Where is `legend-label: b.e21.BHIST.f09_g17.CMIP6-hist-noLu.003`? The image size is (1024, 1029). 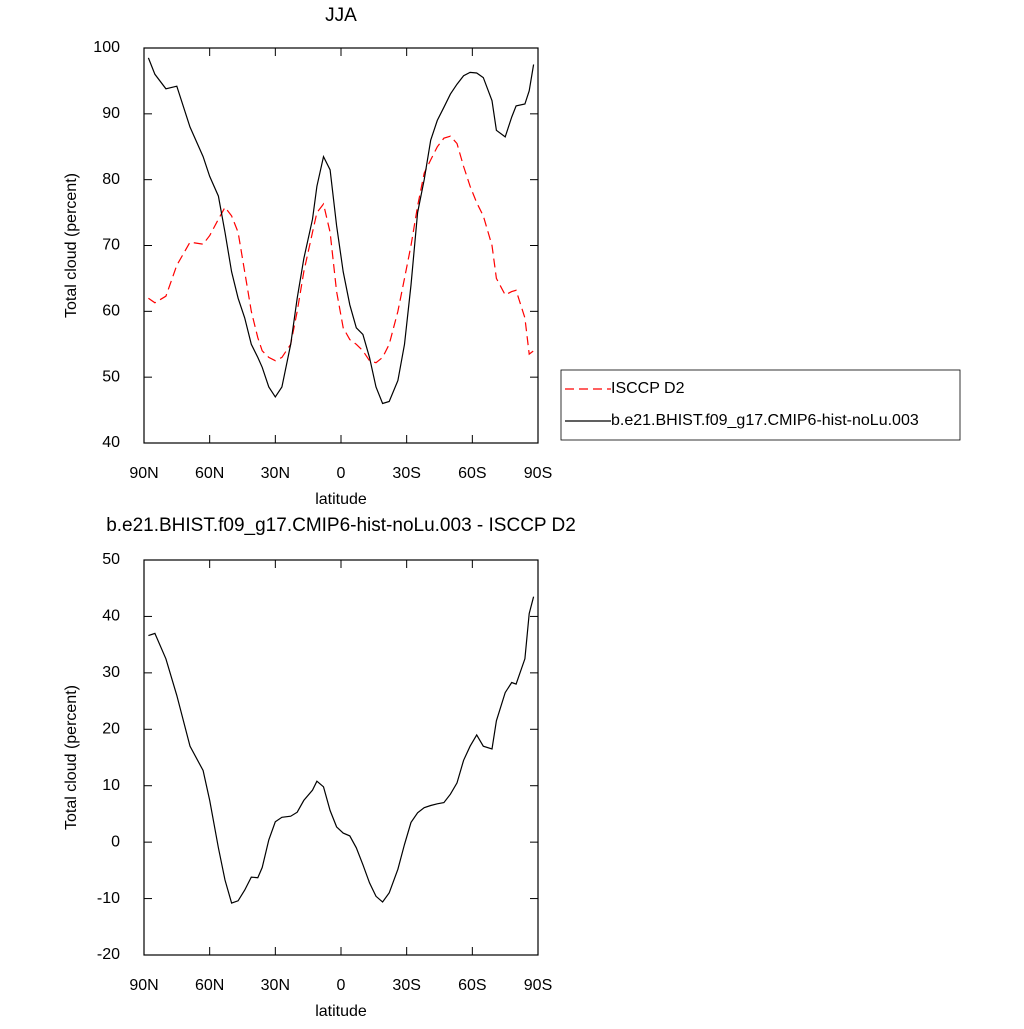 legend-label: b.e21.BHIST.f09_g17.CMIP6-hist-noLu.003 is located at coordinates (765, 420).